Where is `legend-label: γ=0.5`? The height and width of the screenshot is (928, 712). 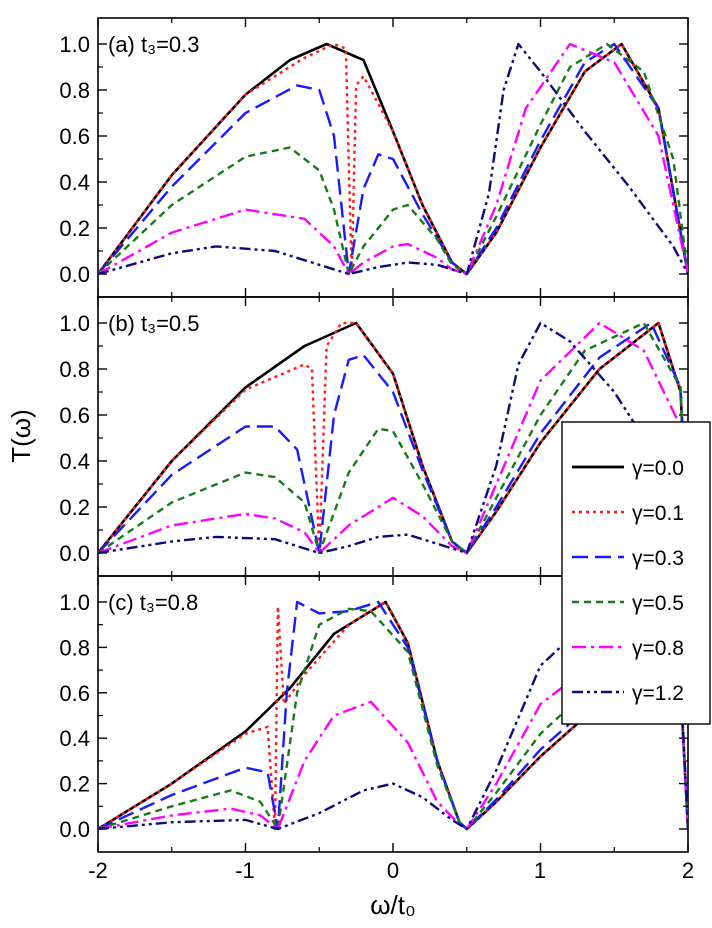 legend-label: γ=0.5 is located at coordinates (658, 603).